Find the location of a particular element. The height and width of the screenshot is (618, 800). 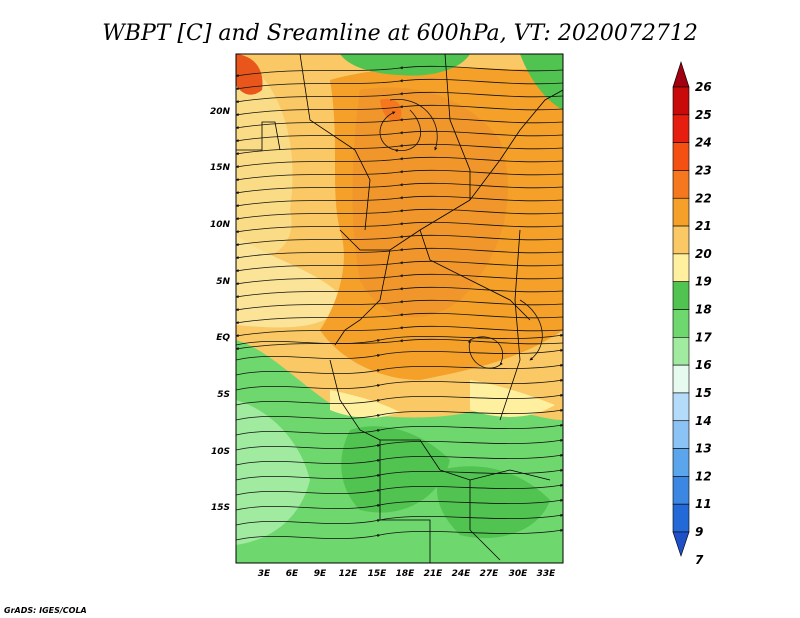

lon-tick-3e: 3E is located at coordinates (264, 574).